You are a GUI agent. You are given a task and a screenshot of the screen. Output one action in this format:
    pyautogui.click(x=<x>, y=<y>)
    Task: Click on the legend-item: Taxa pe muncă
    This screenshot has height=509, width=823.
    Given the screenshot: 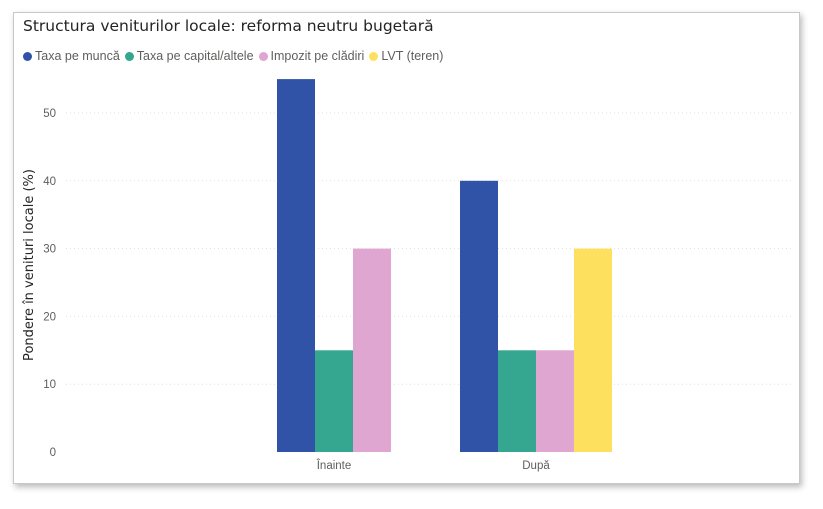 What is the action you would take?
    pyautogui.click(x=71, y=56)
    